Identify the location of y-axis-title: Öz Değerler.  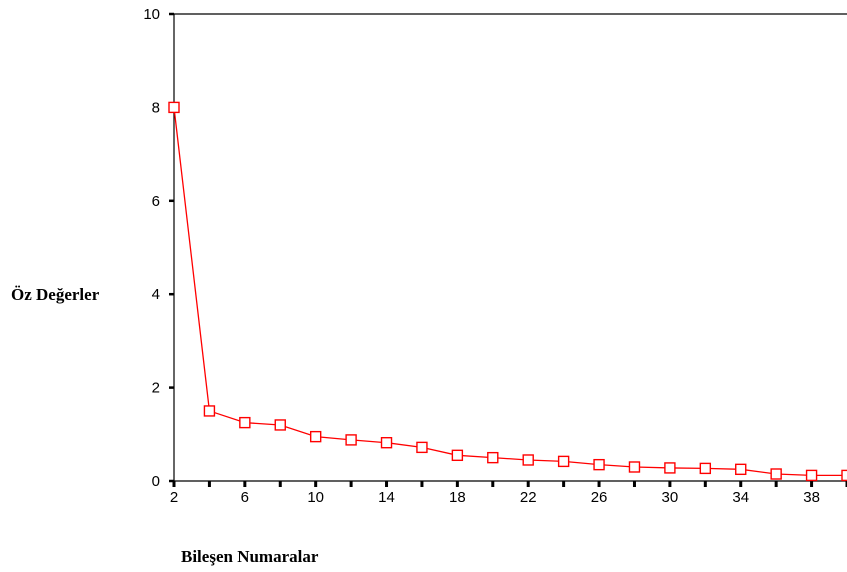
(55, 294).